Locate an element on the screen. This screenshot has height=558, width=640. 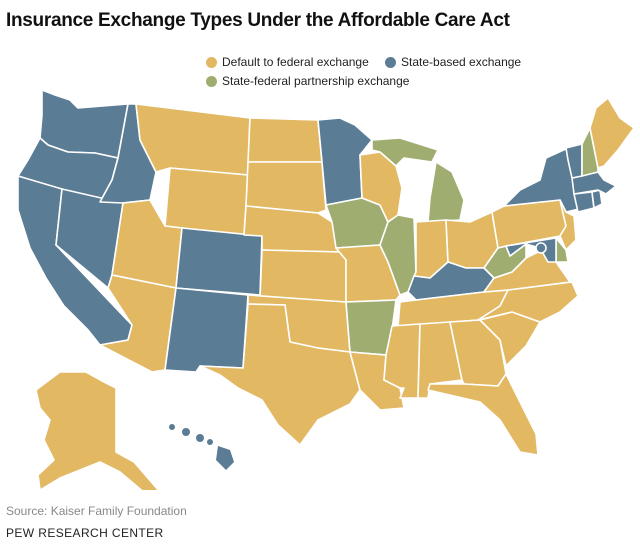
state-IA is located at coordinates (357, 223).